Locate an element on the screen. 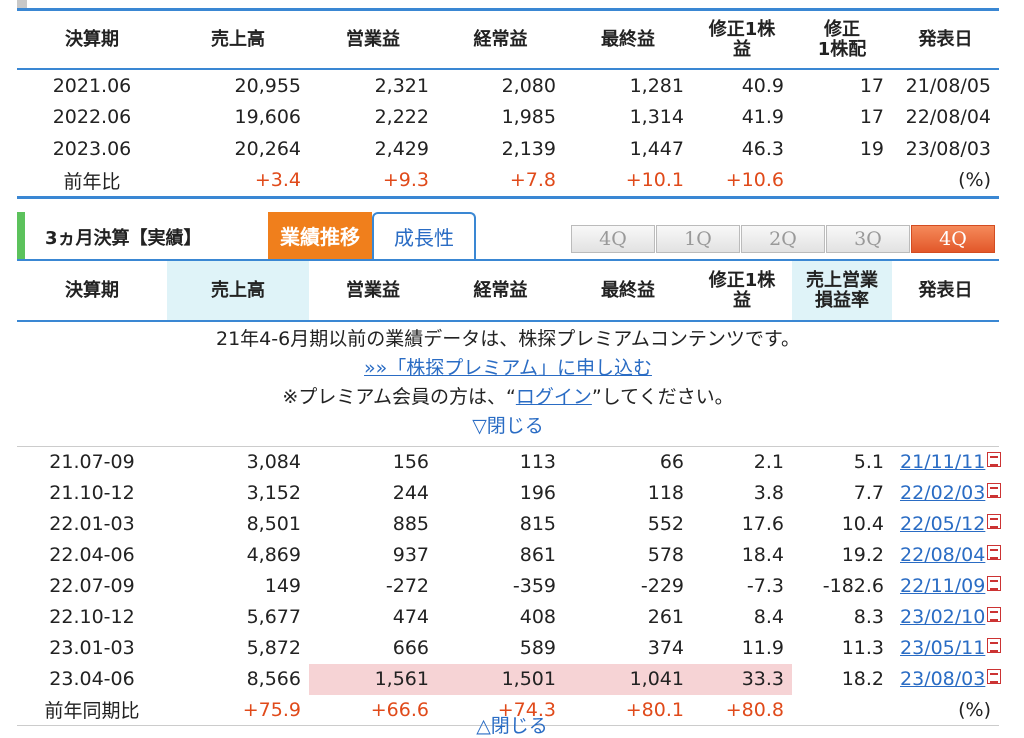 The image size is (1024, 738). value-cell: 19.2 is located at coordinates (862, 555).